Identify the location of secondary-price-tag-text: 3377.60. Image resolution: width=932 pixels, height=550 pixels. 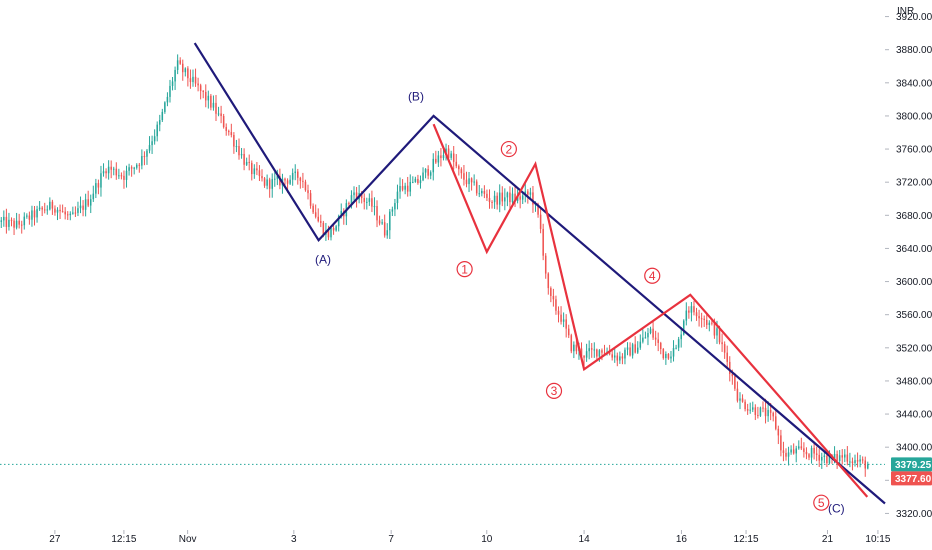
(913, 479).